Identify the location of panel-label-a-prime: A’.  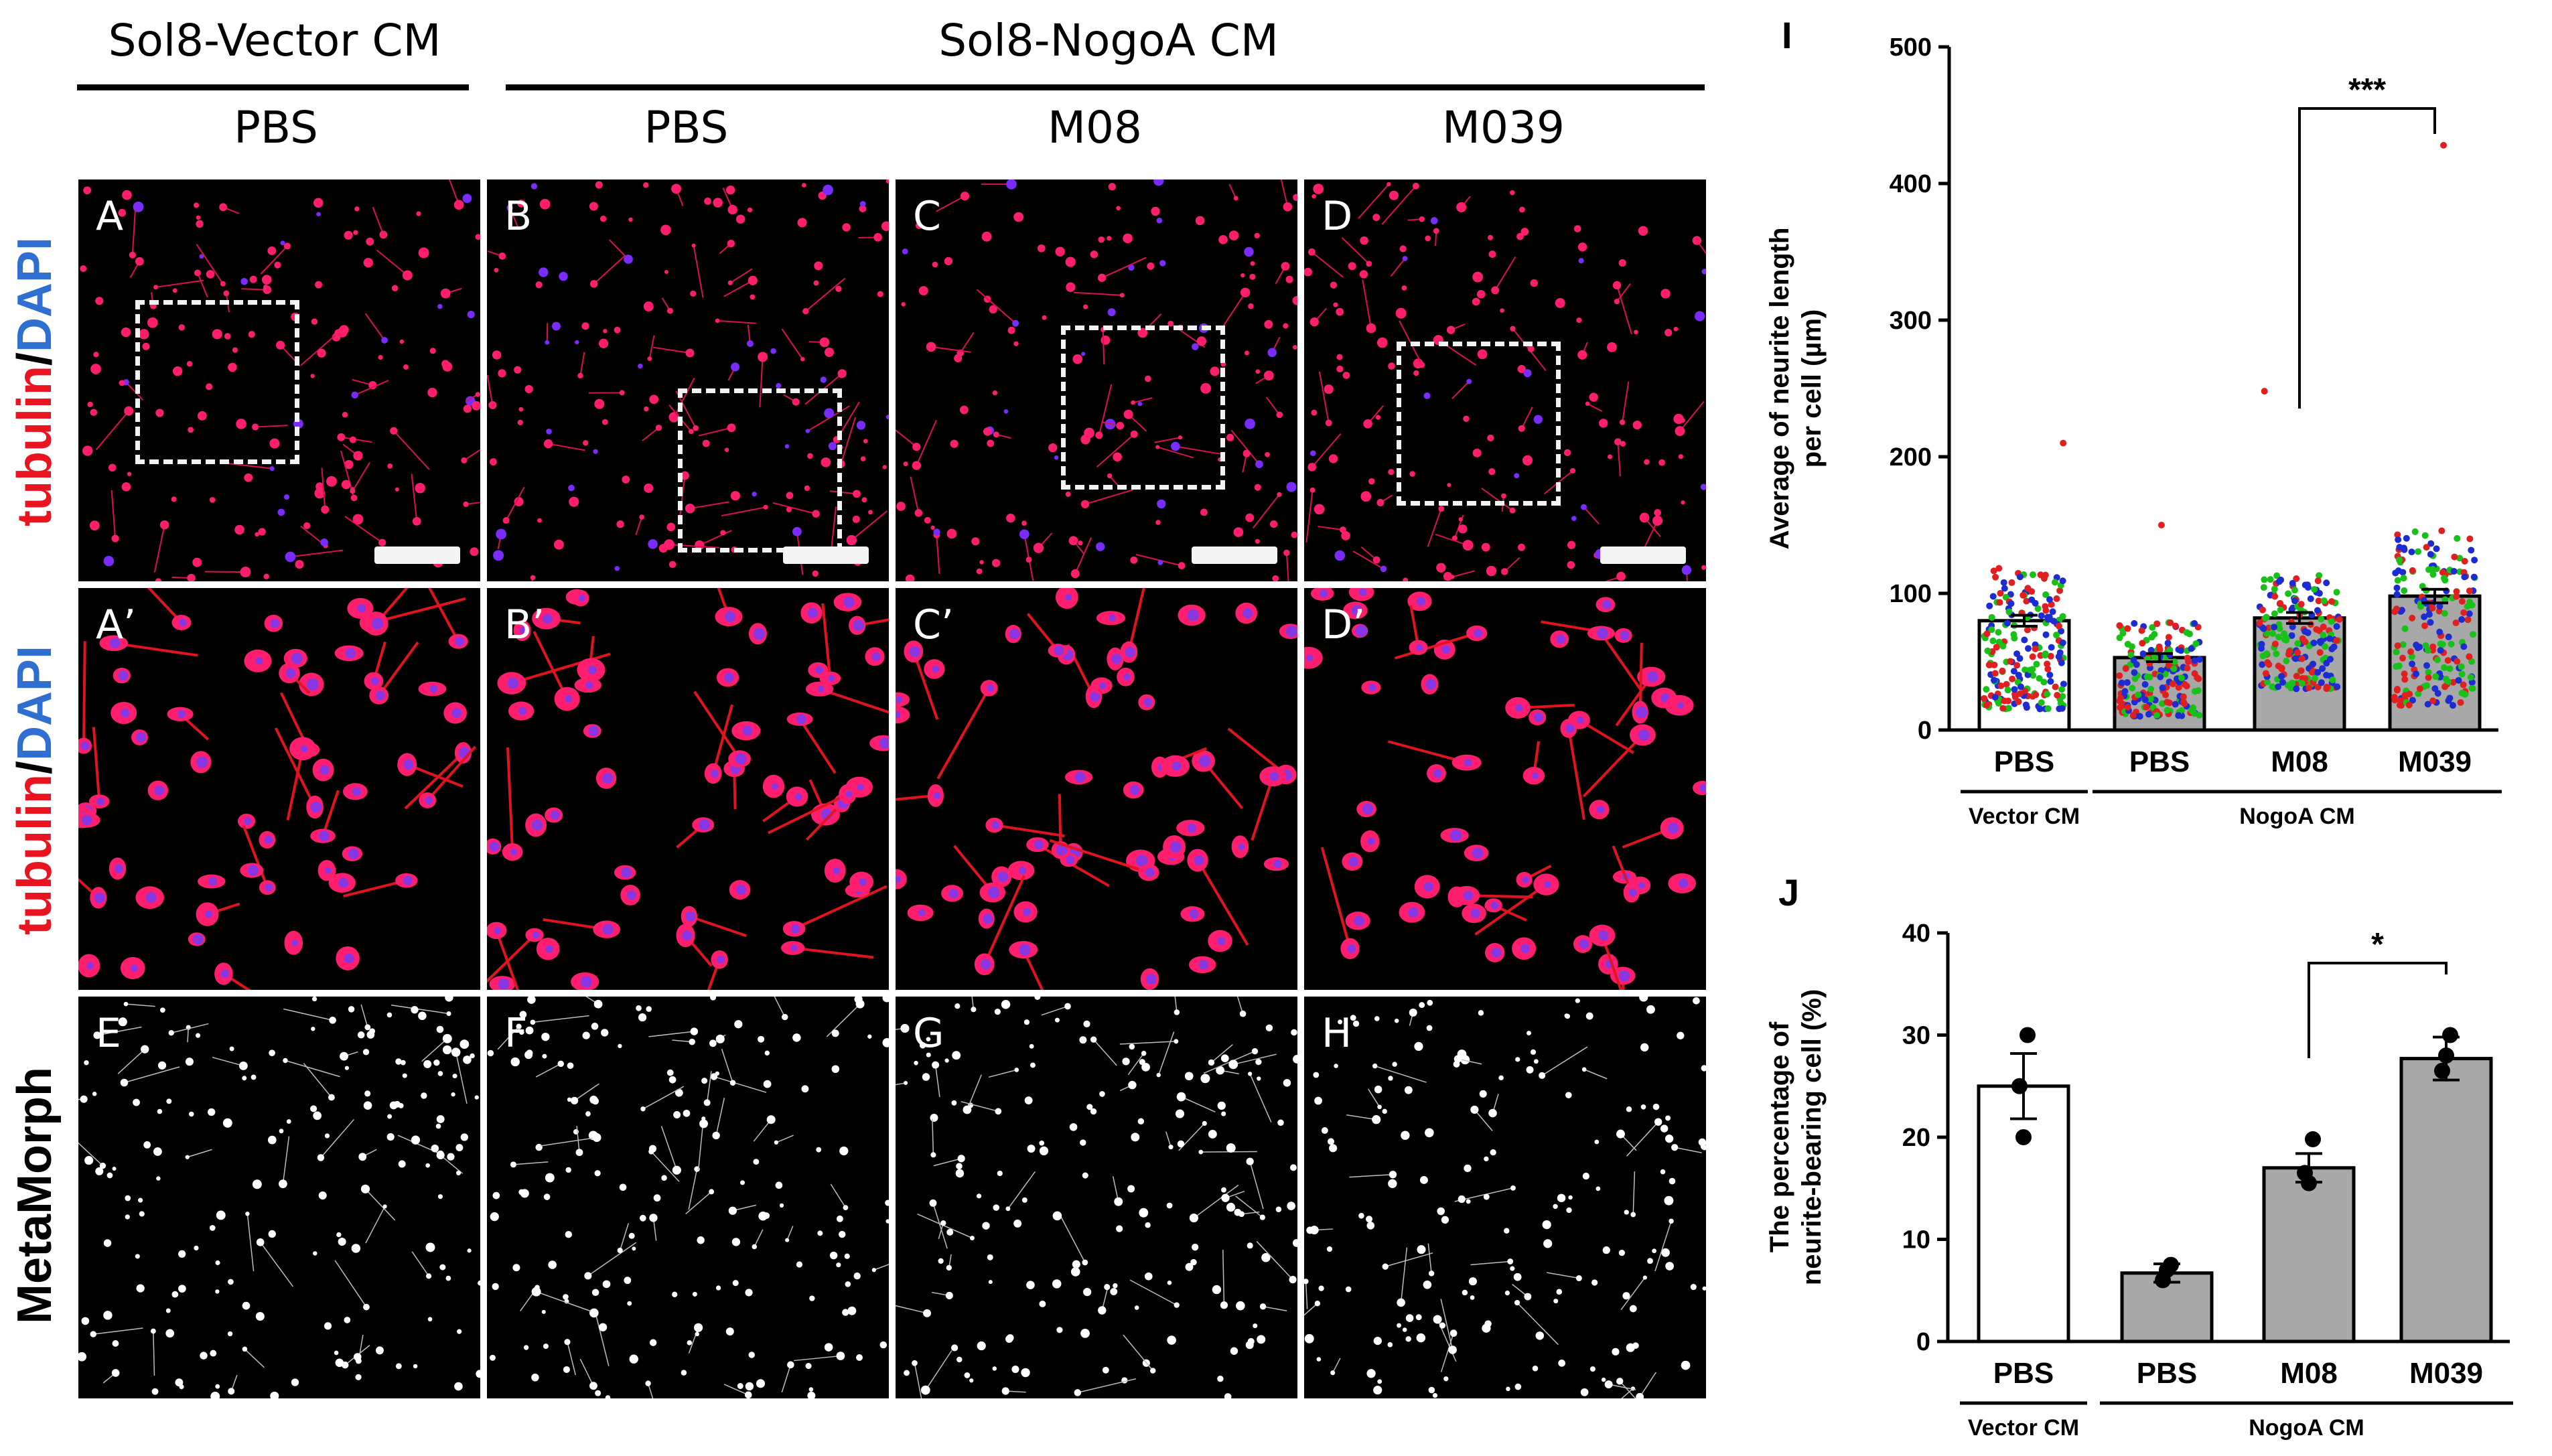
(116, 624).